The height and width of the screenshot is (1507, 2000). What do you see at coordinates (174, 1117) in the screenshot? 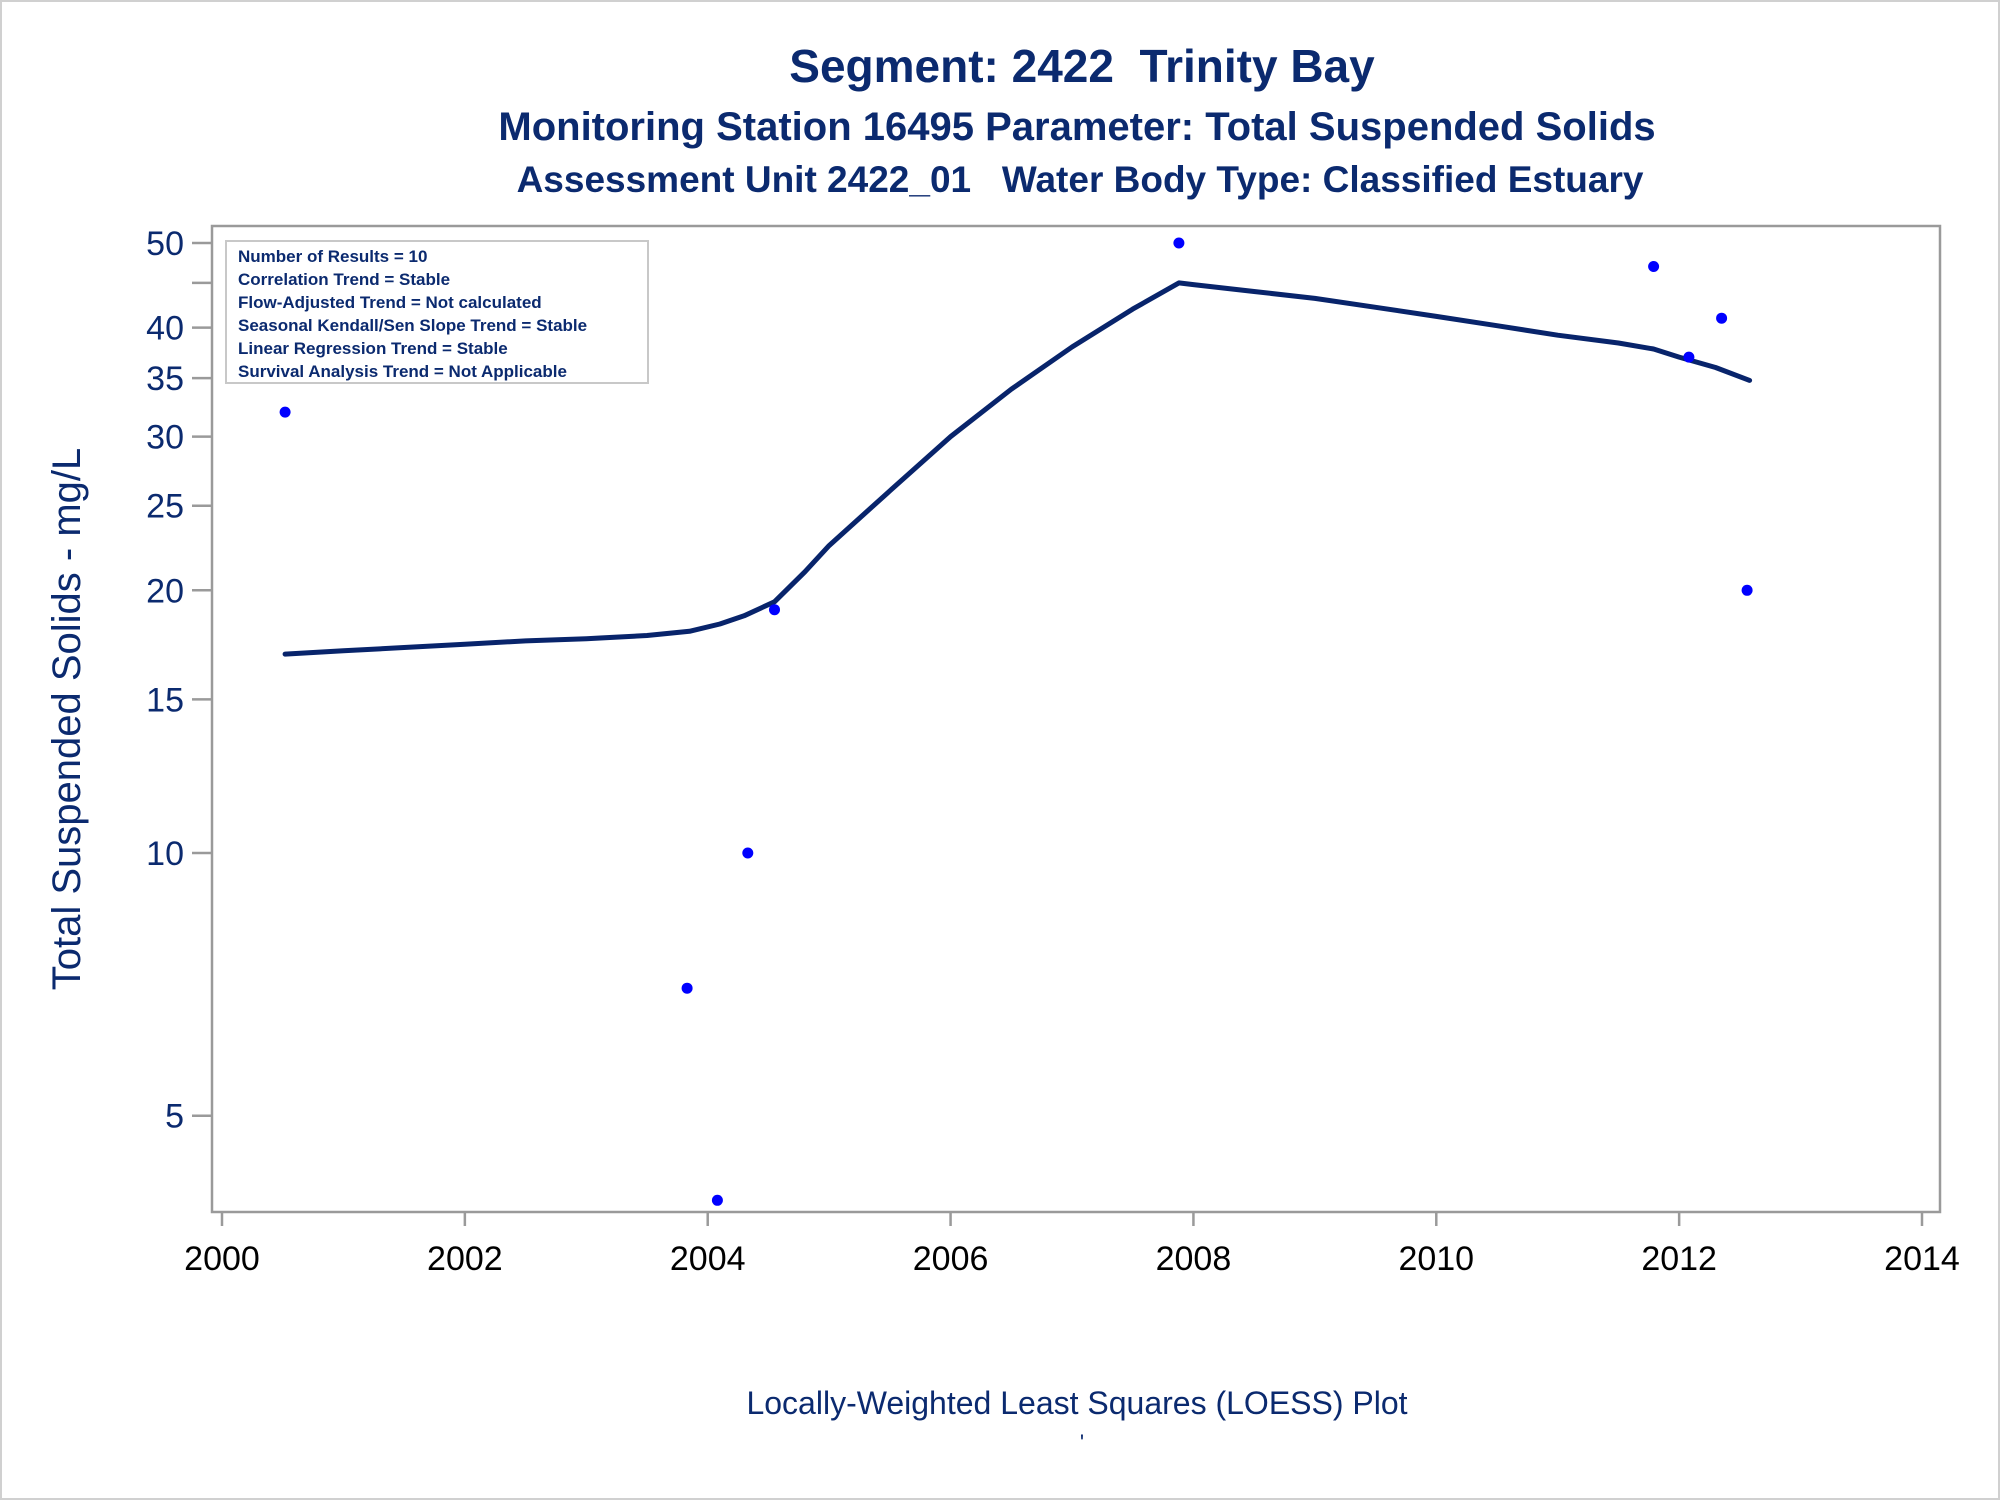
I see `y-tick-label: 5` at bounding box center [174, 1117].